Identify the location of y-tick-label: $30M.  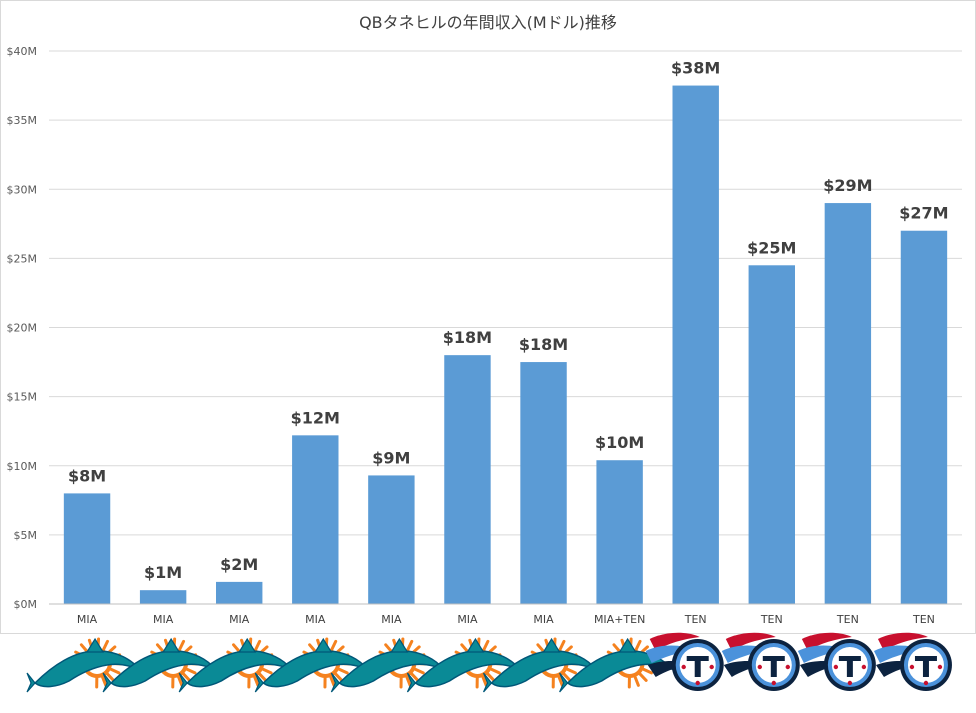
(22, 189).